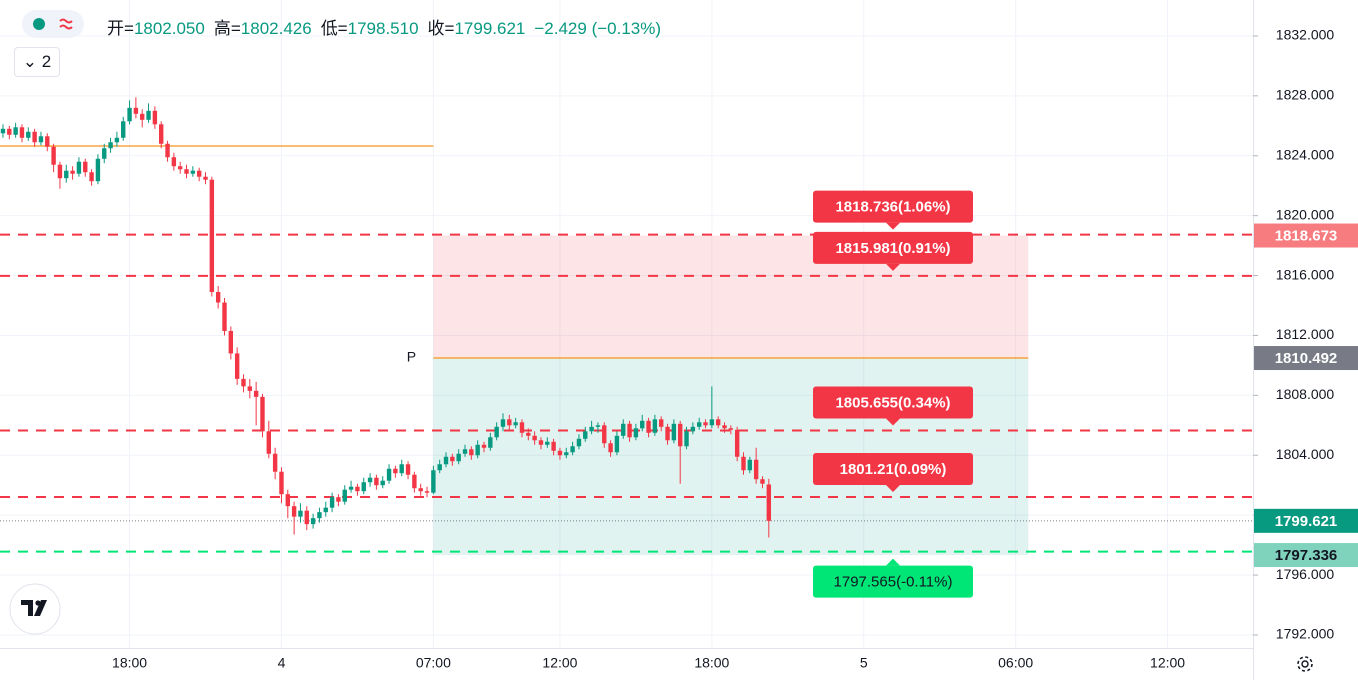 The width and height of the screenshot is (1358, 680). I want to click on gear-outline, so click(1305, 664).